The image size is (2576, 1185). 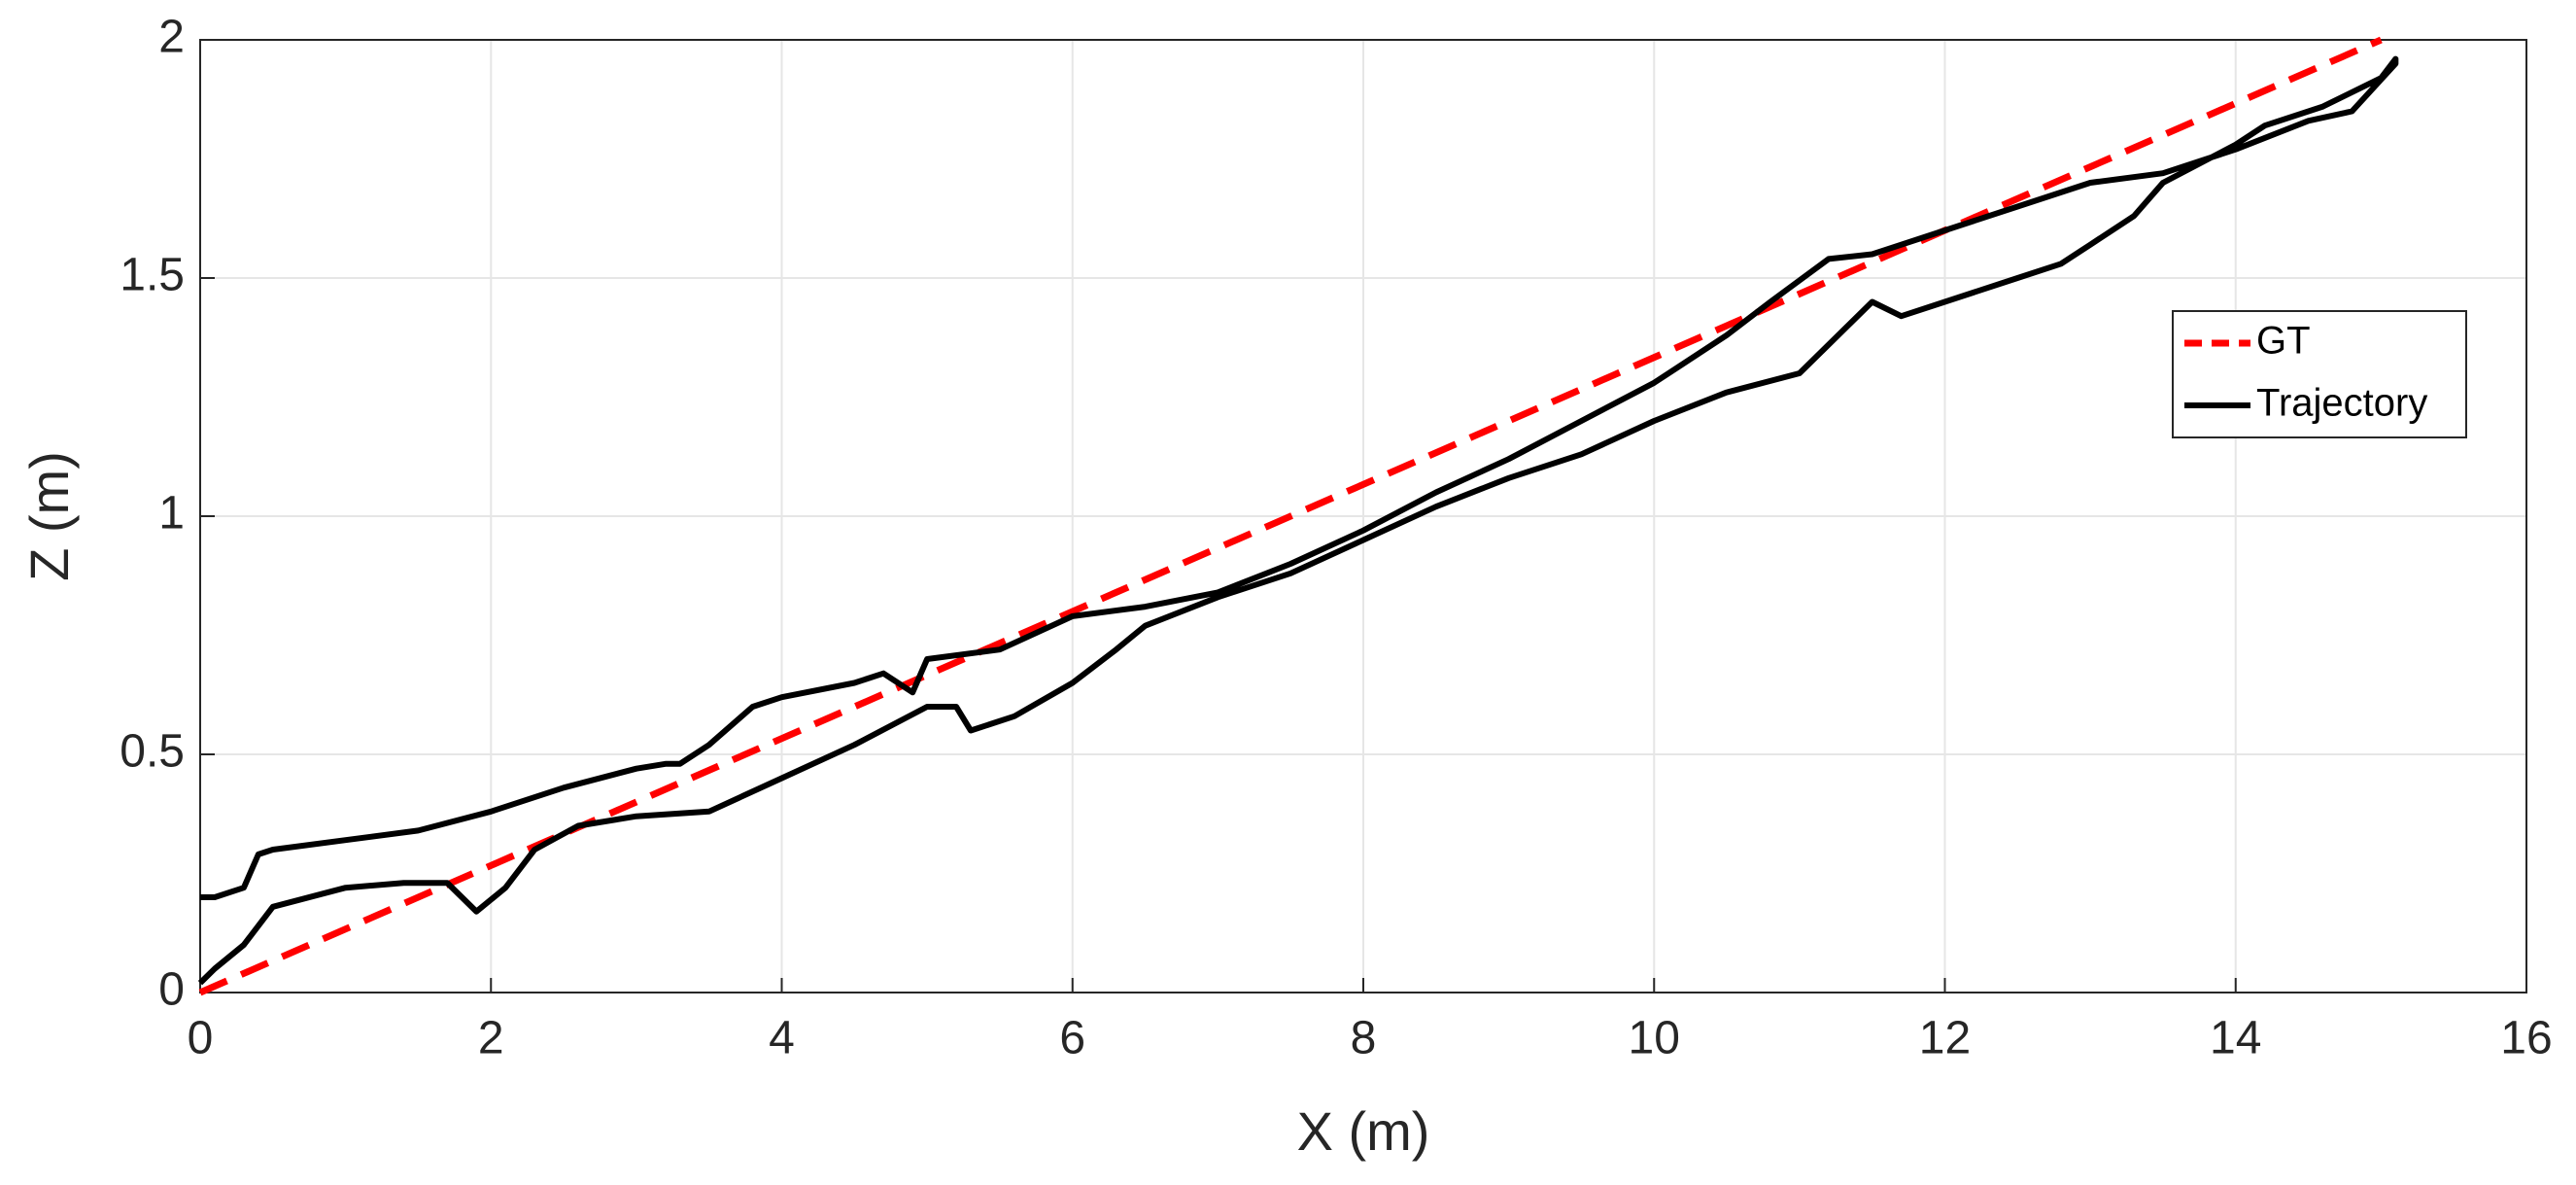 What do you see at coordinates (2236, 1038) in the screenshot?
I see `x-tick-label: 14` at bounding box center [2236, 1038].